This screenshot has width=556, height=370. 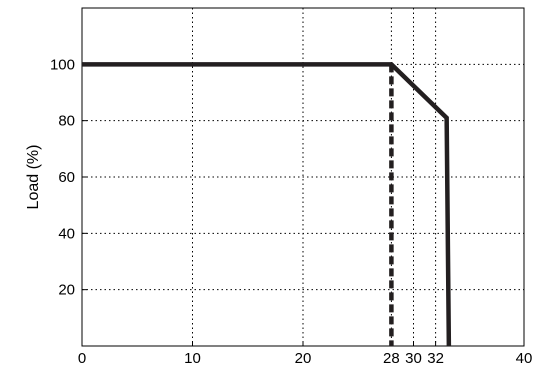 What do you see at coordinates (66, 233) in the screenshot?
I see `y-tick-label: 40` at bounding box center [66, 233].